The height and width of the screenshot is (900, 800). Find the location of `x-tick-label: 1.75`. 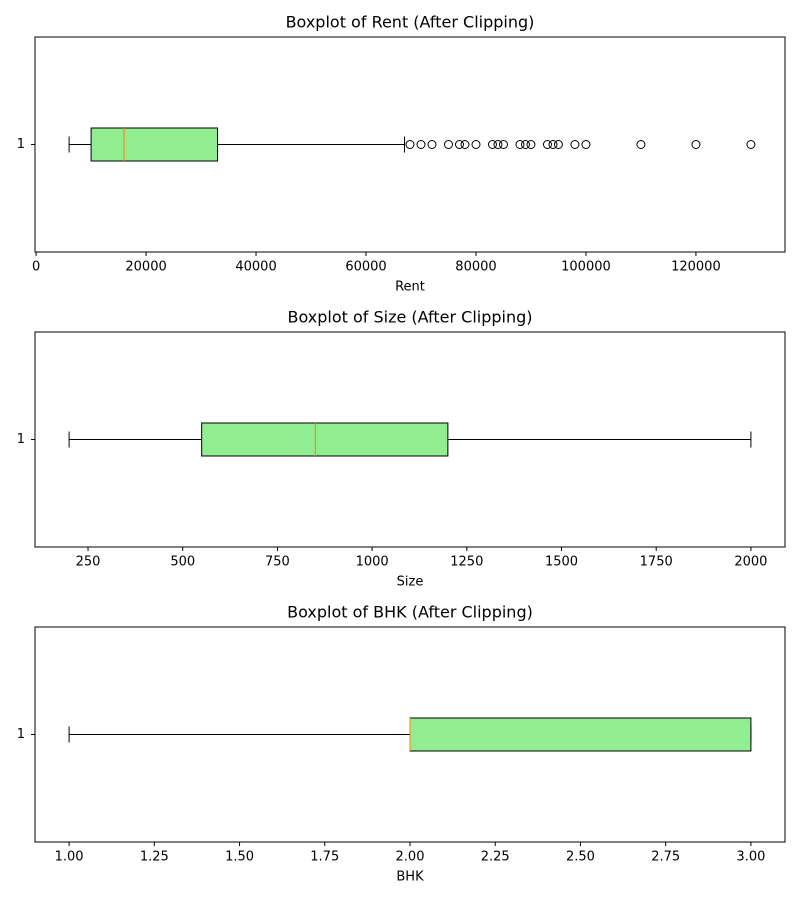

x-tick-label: 1.75 is located at coordinates (324, 857).